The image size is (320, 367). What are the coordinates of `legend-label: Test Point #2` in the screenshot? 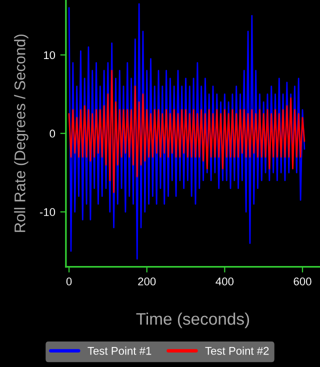 It's located at (237, 350).